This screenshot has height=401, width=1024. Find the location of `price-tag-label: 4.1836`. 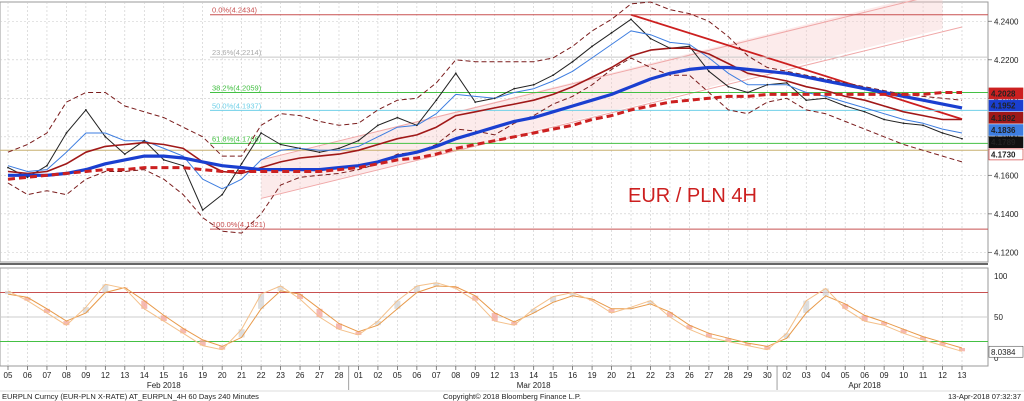

price-tag-label: 4.1836 is located at coordinates (1003, 130).